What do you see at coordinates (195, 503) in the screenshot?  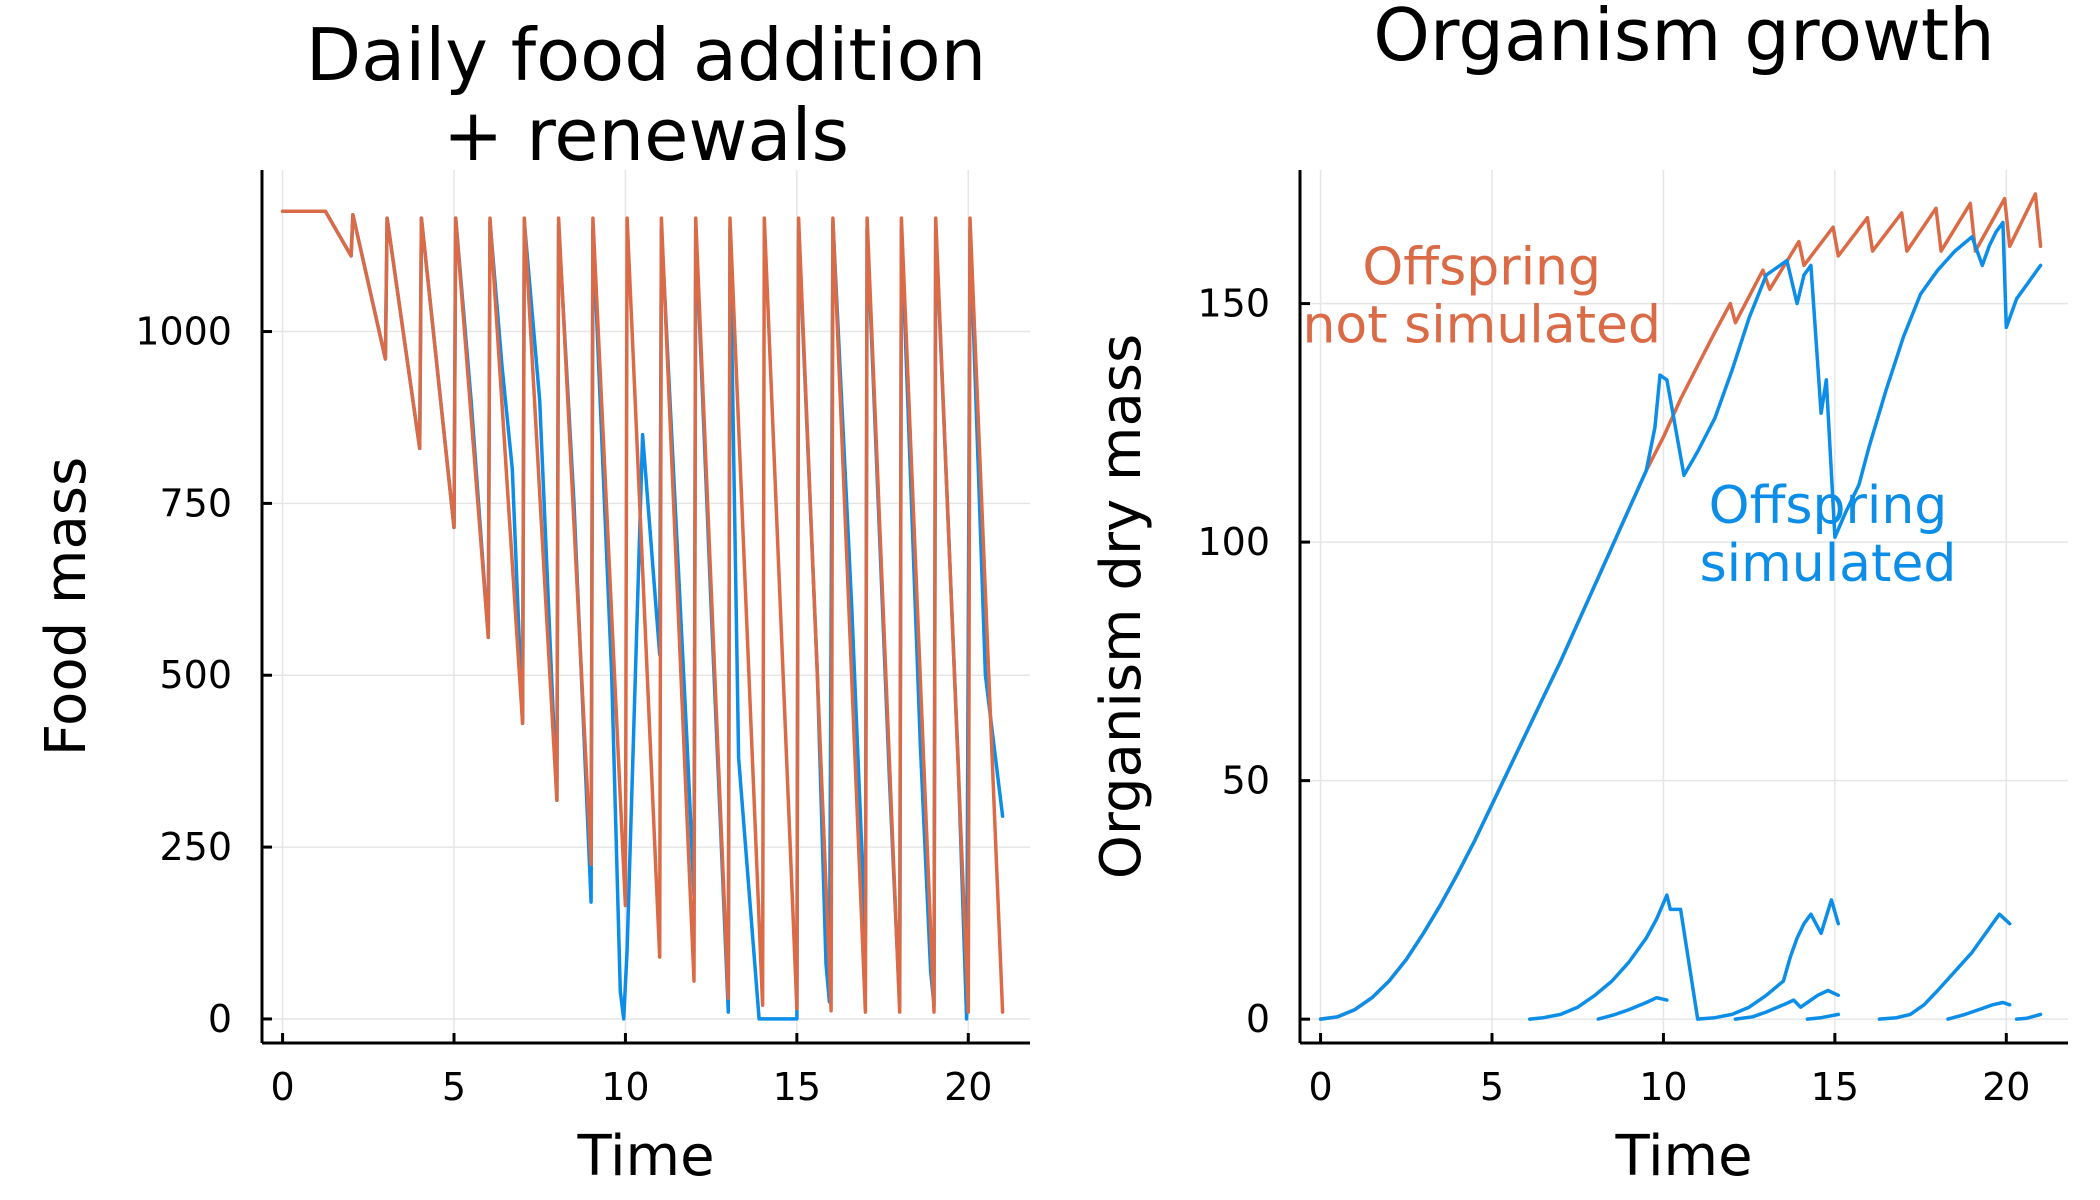 I see `y-tick-label: 750` at bounding box center [195, 503].